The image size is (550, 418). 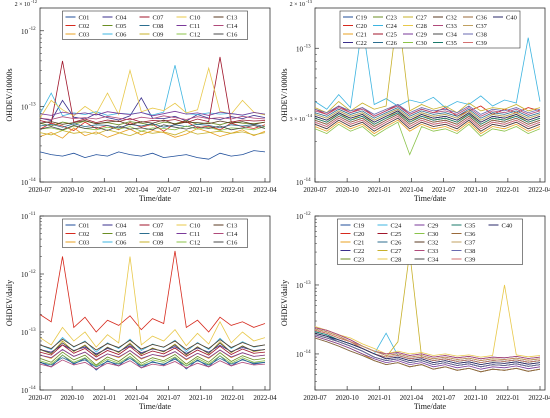 I want to click on legend-entry-c24: C24, so click(x=392, y=26).